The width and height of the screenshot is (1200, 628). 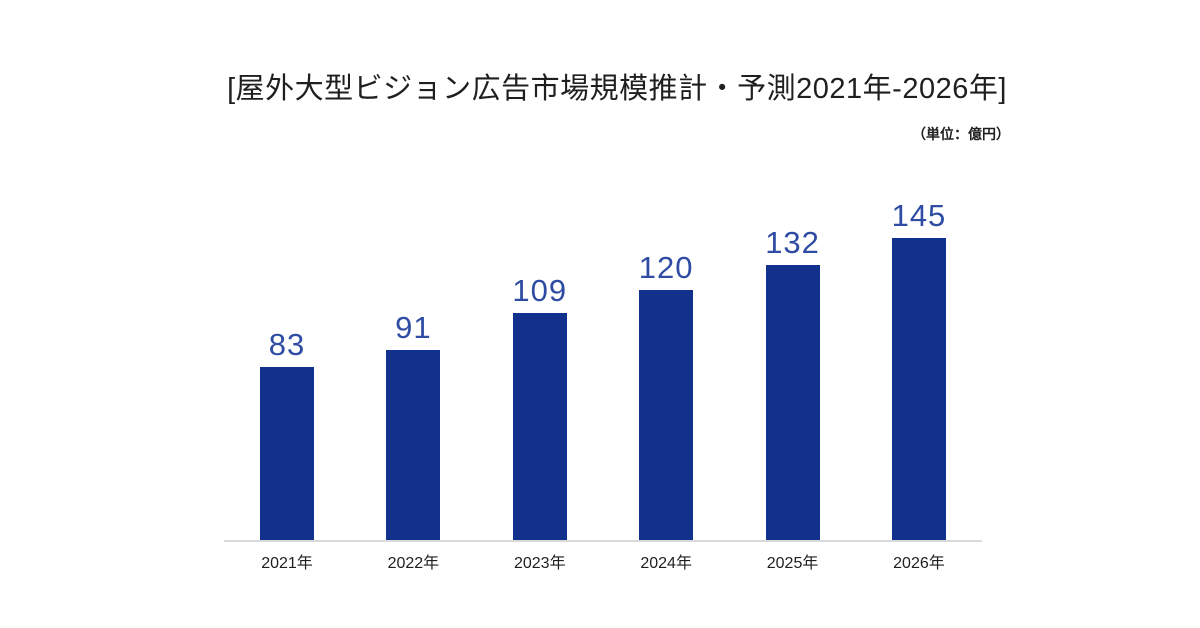 I want to click on bar-value-label: 145, so click(x=919, y=215).